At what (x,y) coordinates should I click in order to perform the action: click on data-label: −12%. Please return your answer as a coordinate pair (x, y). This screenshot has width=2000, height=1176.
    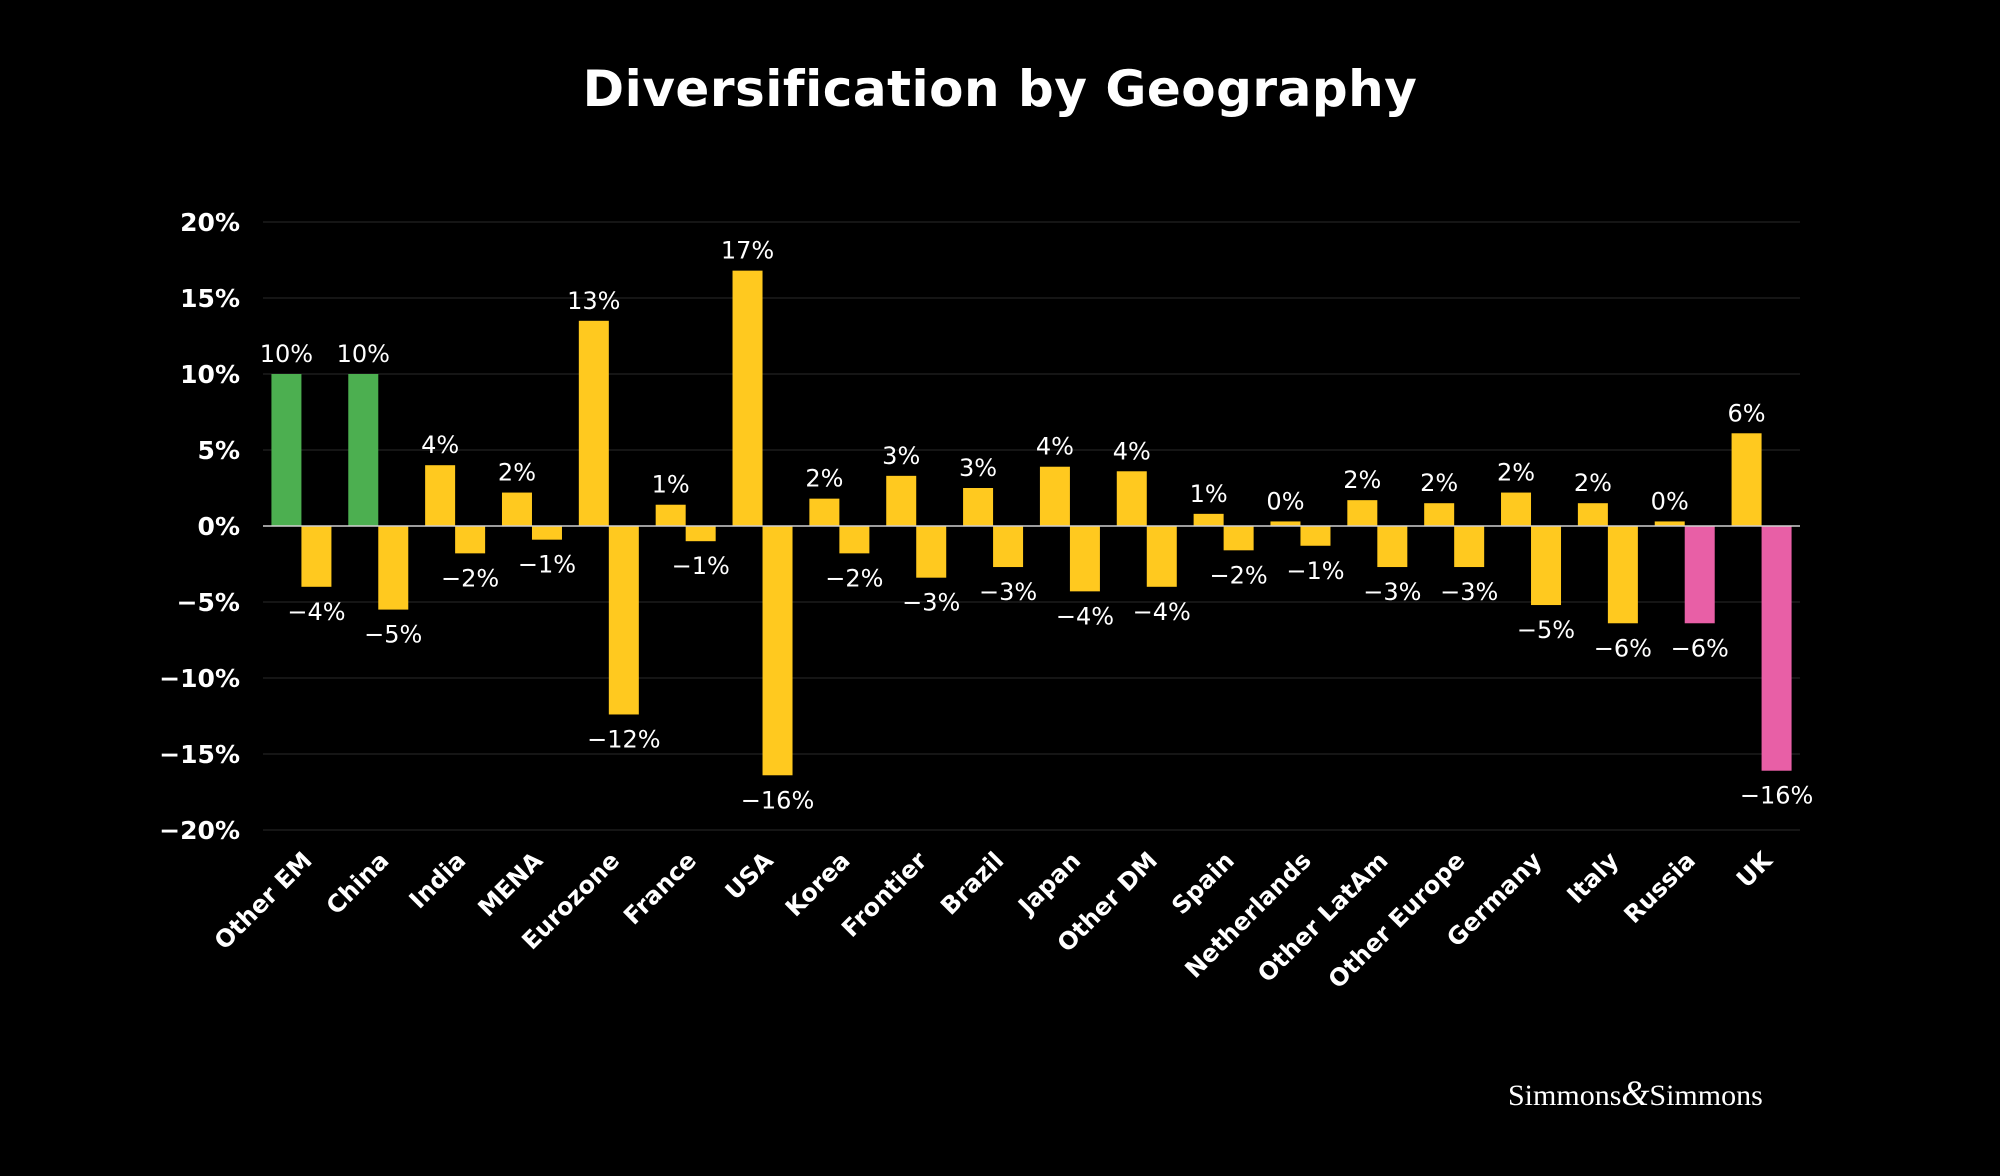
    Looking at the image, I should click on (623, 739).